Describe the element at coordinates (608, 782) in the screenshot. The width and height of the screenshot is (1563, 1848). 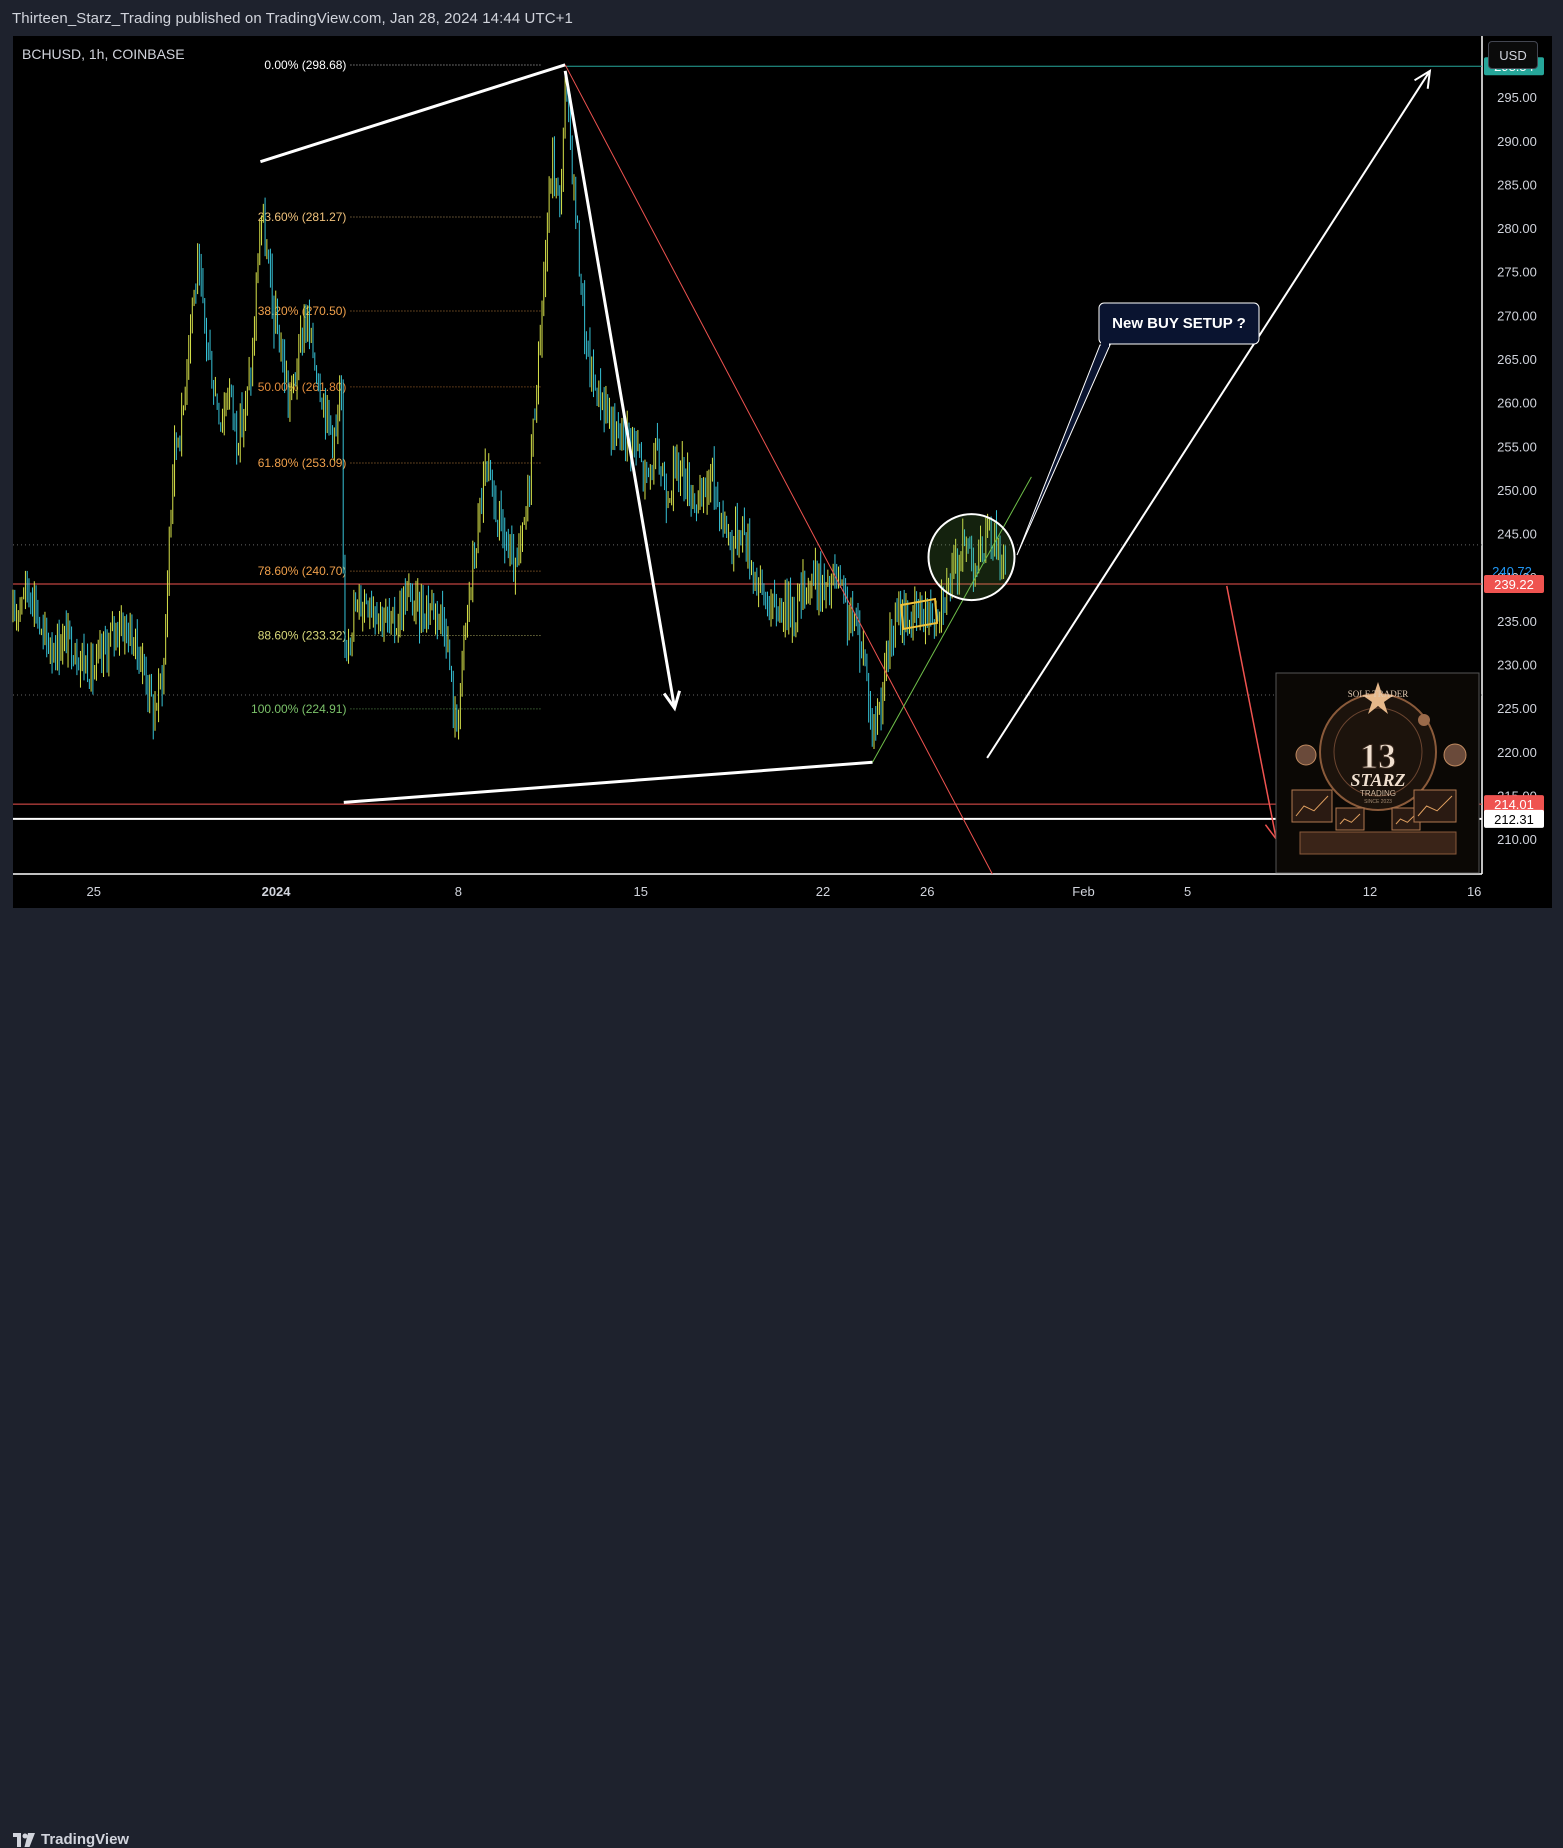
I see `megaphone-lower-line` at that location.